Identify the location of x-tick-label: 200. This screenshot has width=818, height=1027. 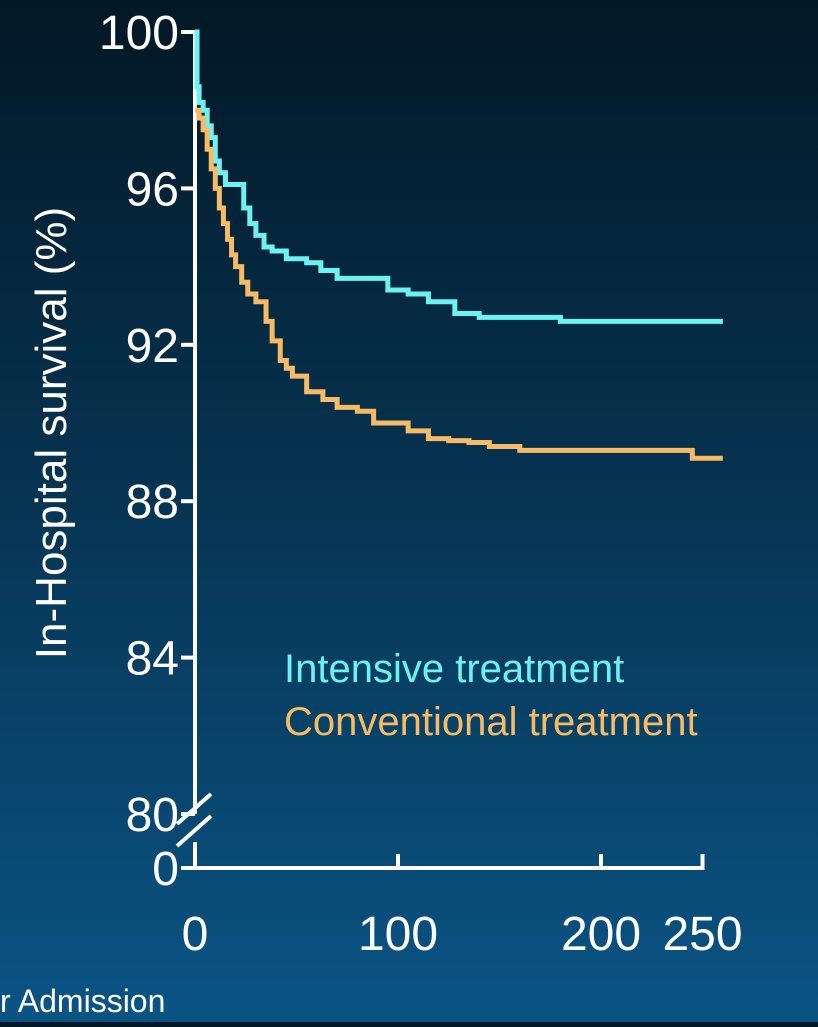
(601, 934).